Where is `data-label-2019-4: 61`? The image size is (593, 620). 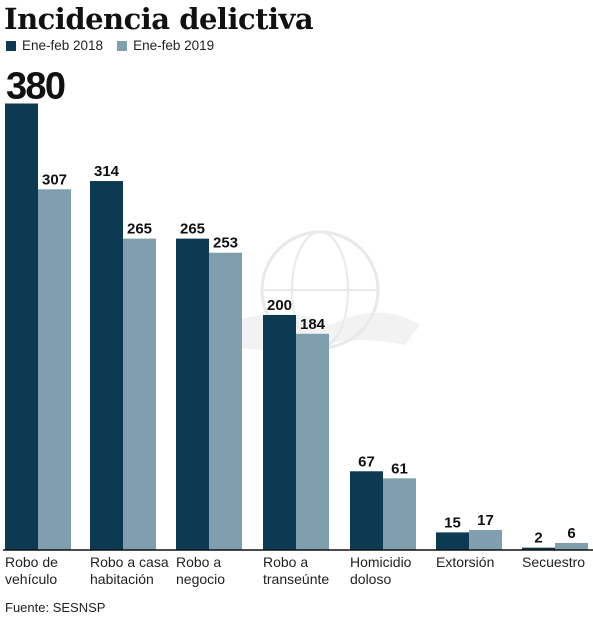 data-label-2019-4: 61 is located at coordinates (399, 468).